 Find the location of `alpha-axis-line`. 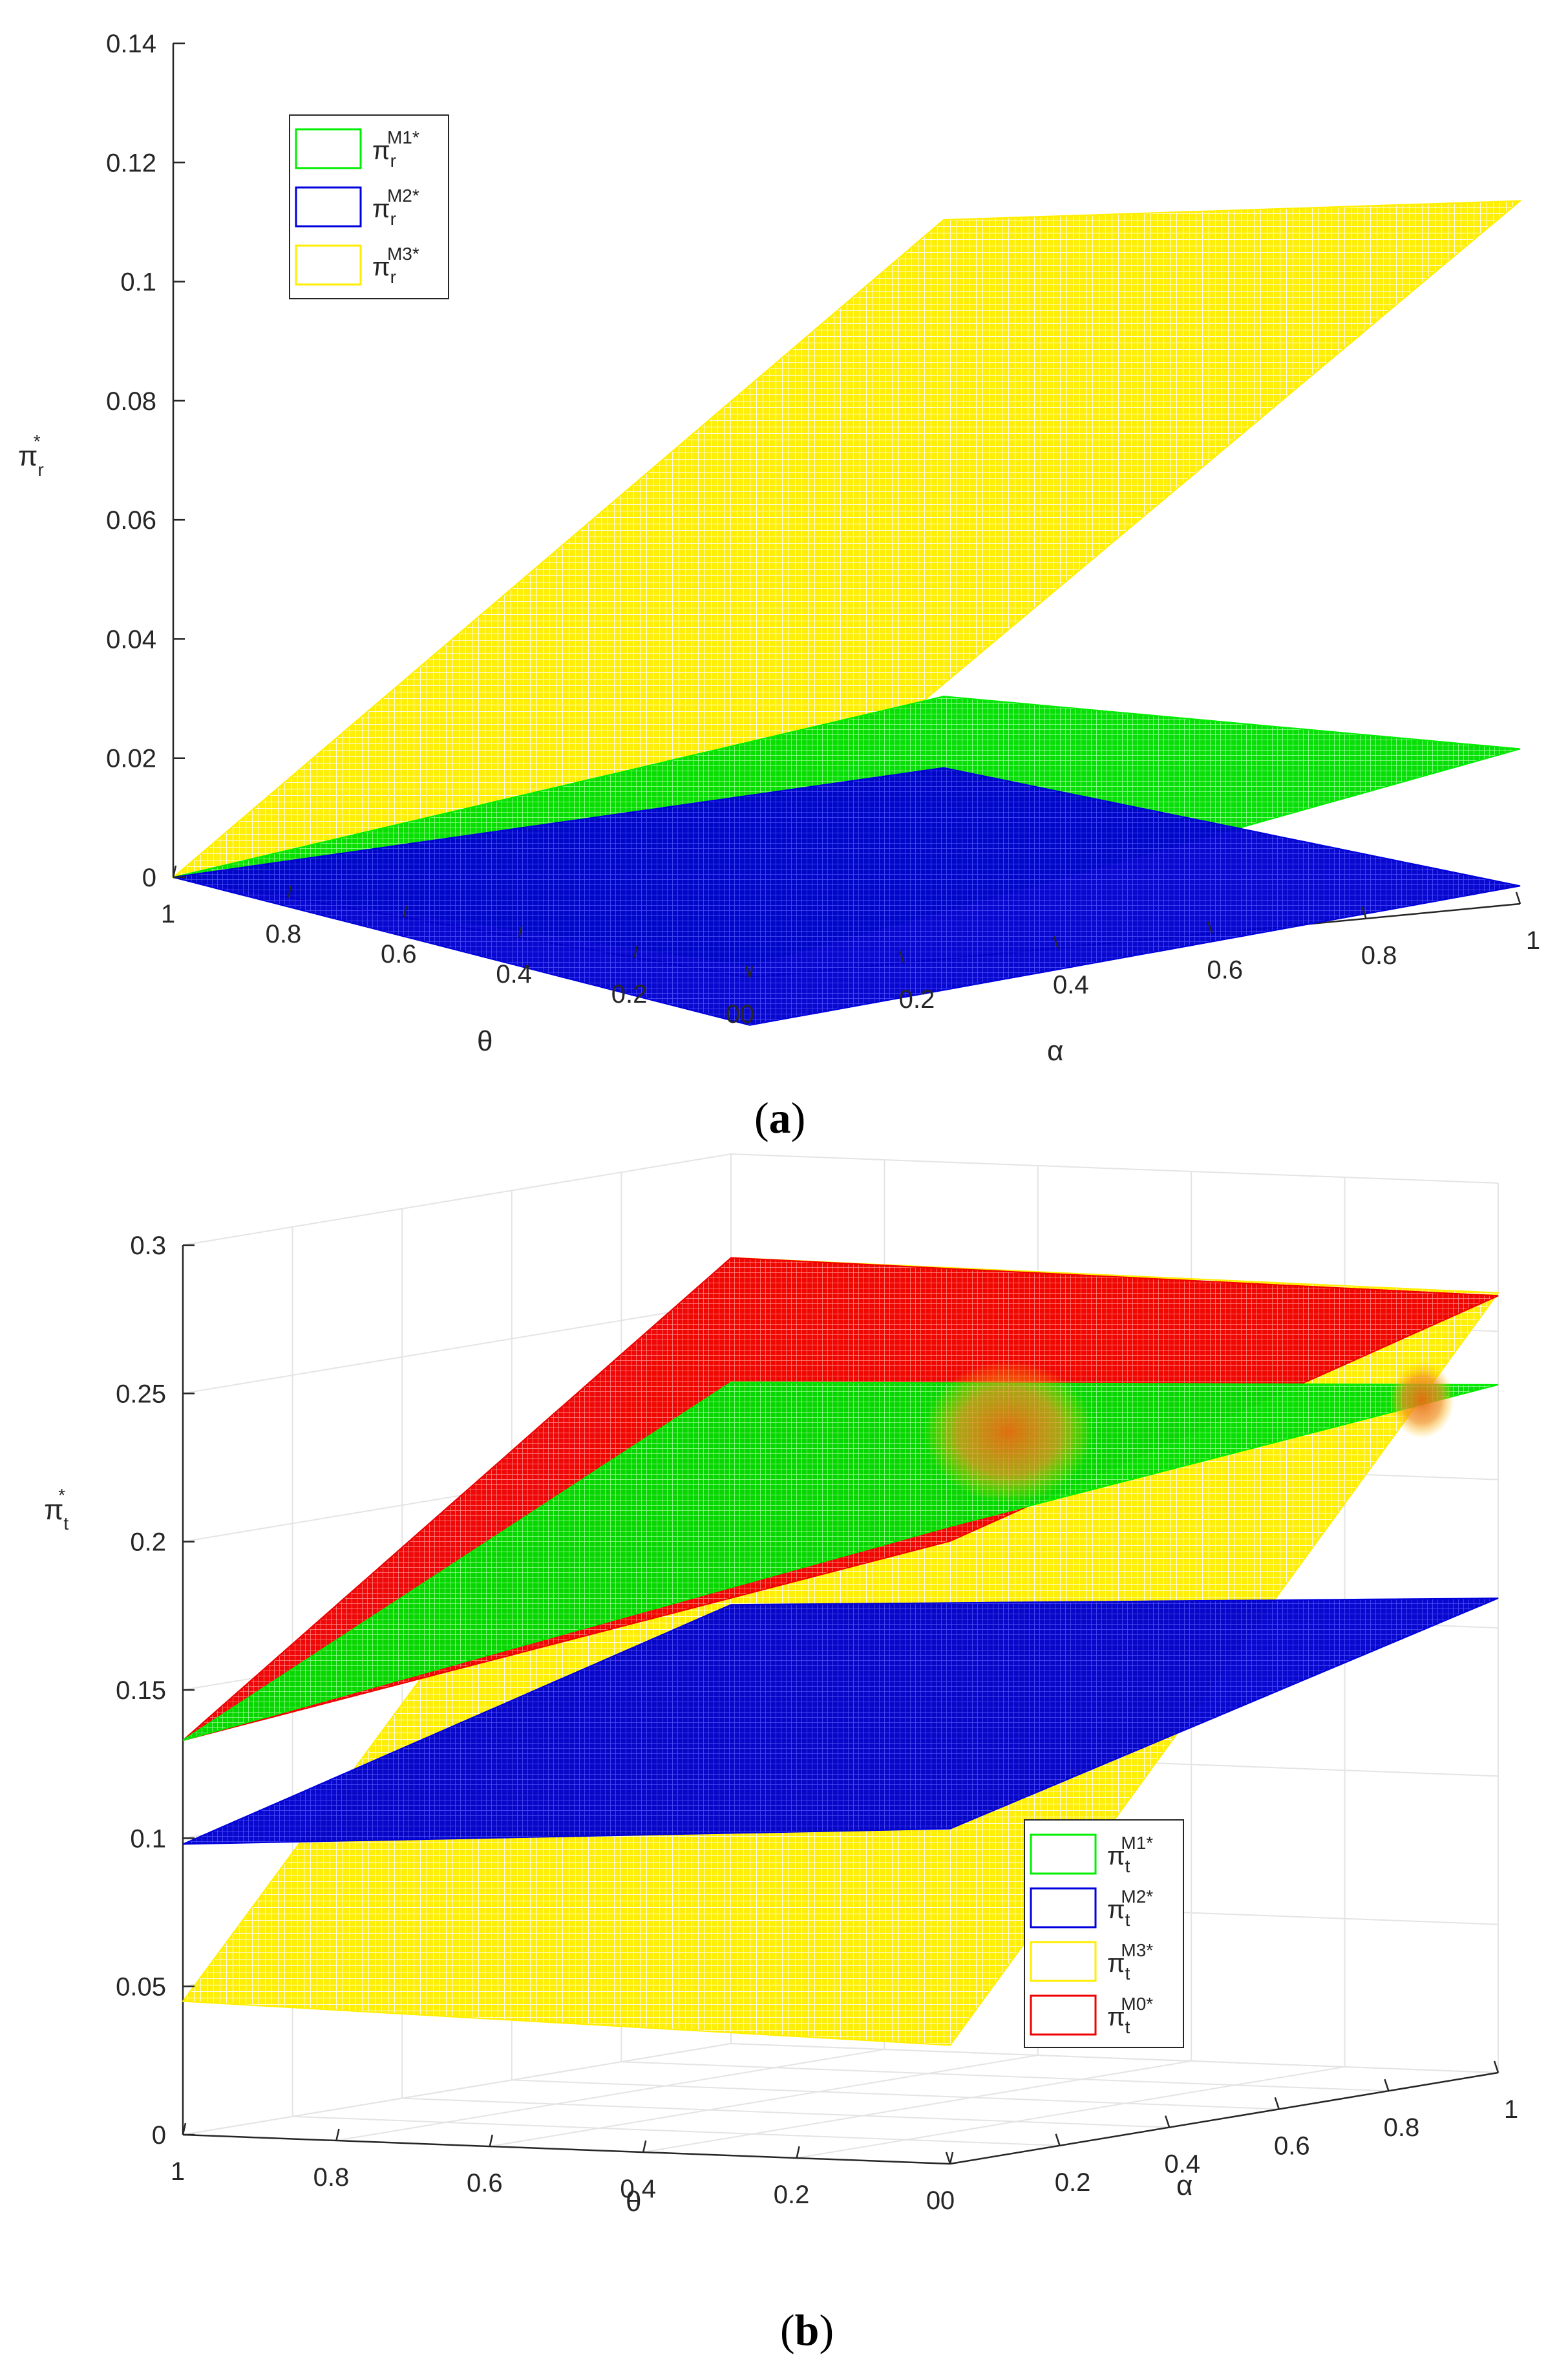

alpha-axis-line is located at coordinates (1224, 2118).